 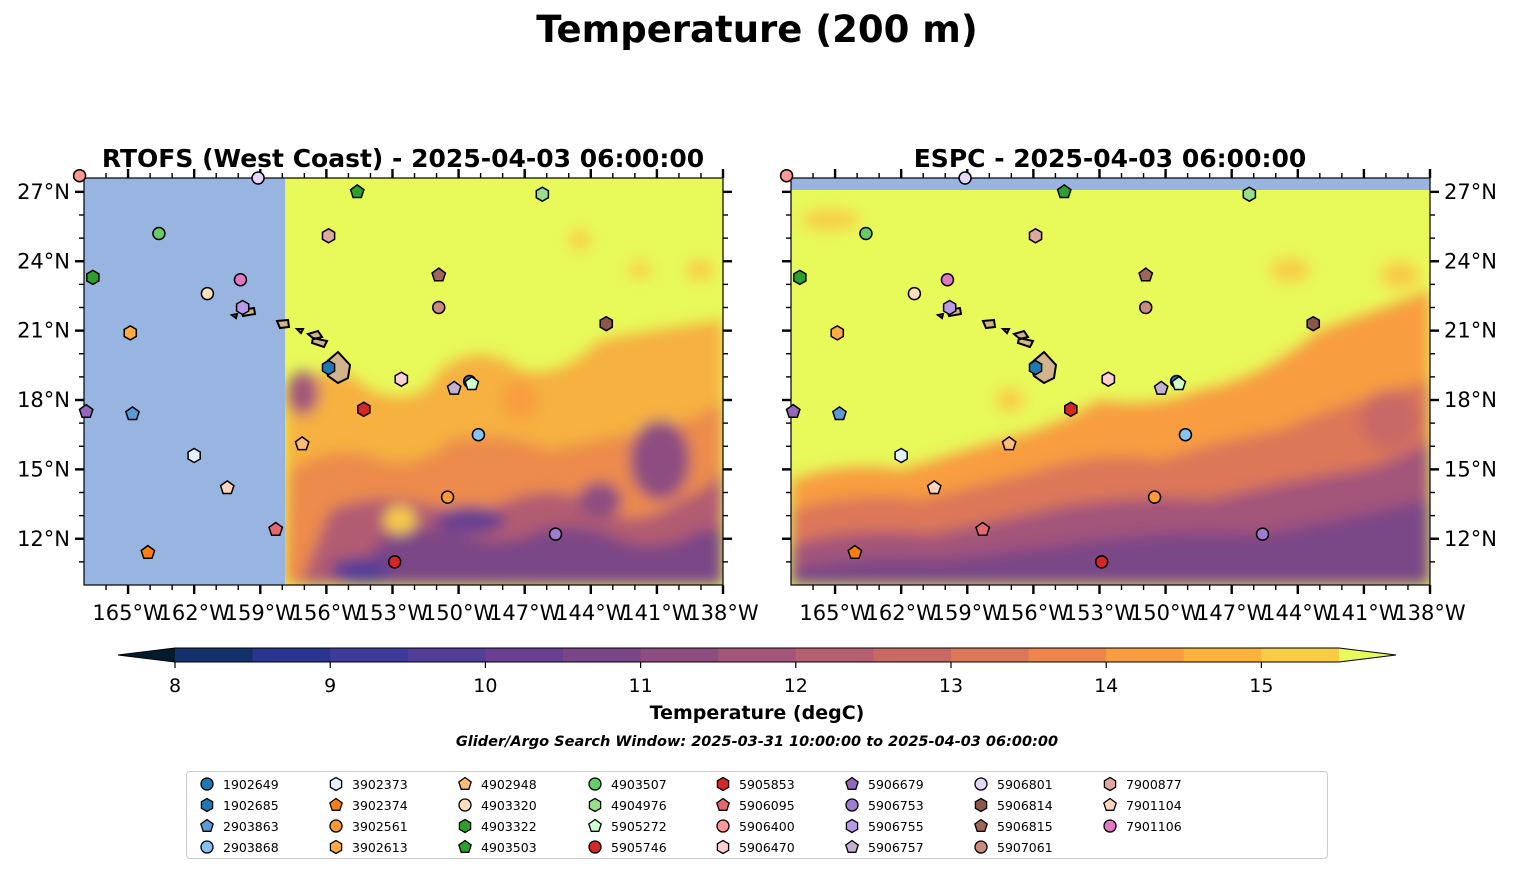 I want to click on colorbar-outline, so click(x=757, y=655).